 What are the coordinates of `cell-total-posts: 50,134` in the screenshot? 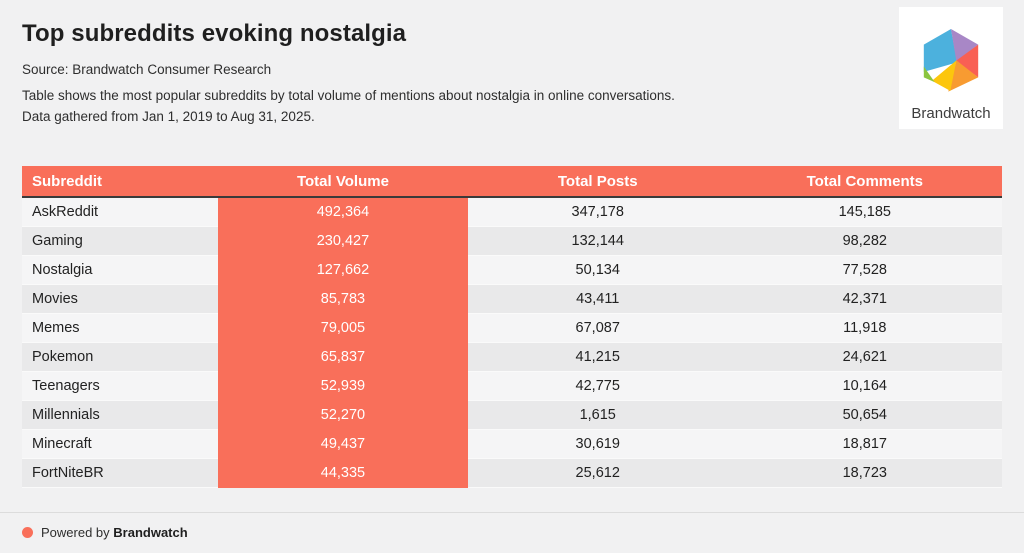 It's located at (597, 270).